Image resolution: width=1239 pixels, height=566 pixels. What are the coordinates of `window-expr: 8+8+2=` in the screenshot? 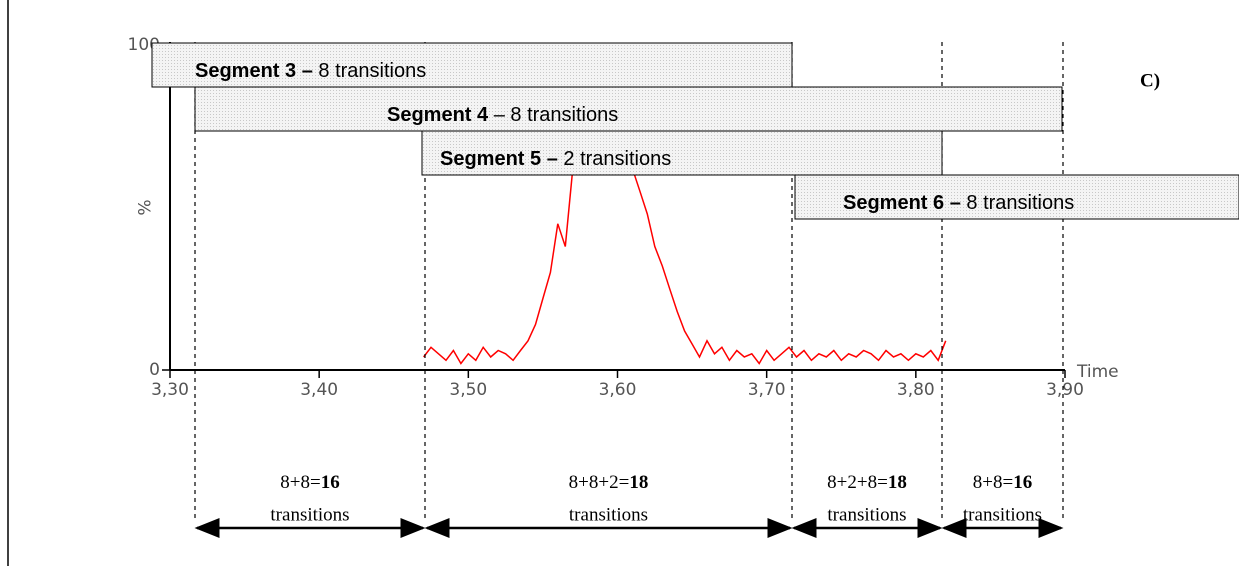 It's located at (599, 482).